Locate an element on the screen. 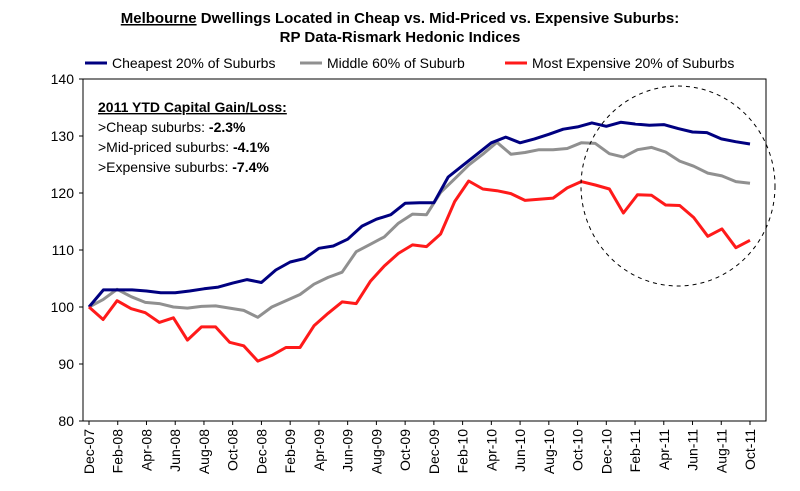 The height and width of the screenshot is (491, 800). x-tick-label: Feb-08 is located at coordinates (118, 451).